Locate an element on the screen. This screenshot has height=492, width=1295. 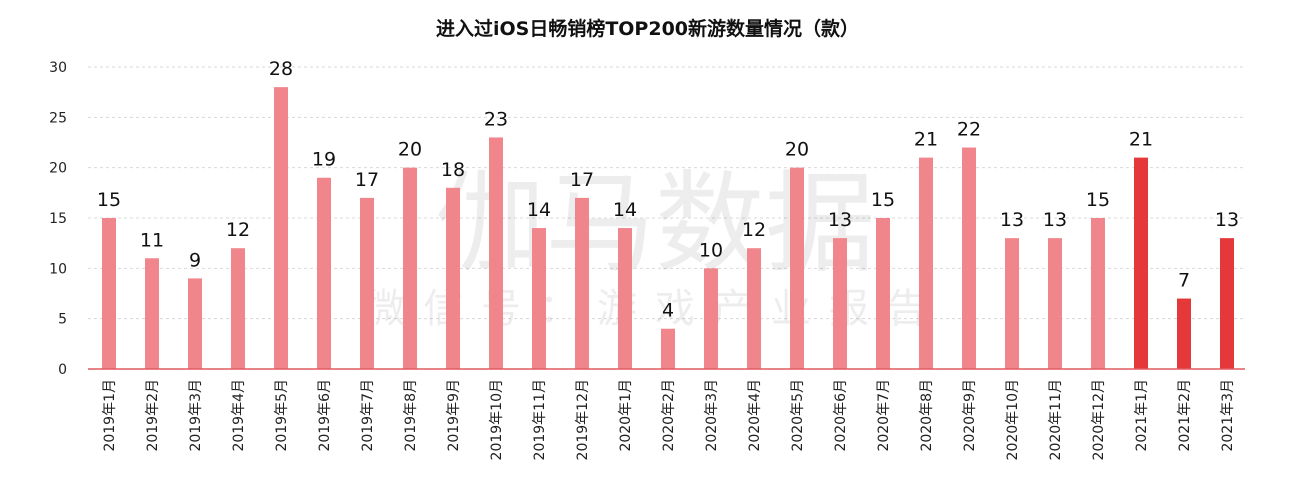
x-tick-label: 2020年7月 is located at coordinates (884, 415).